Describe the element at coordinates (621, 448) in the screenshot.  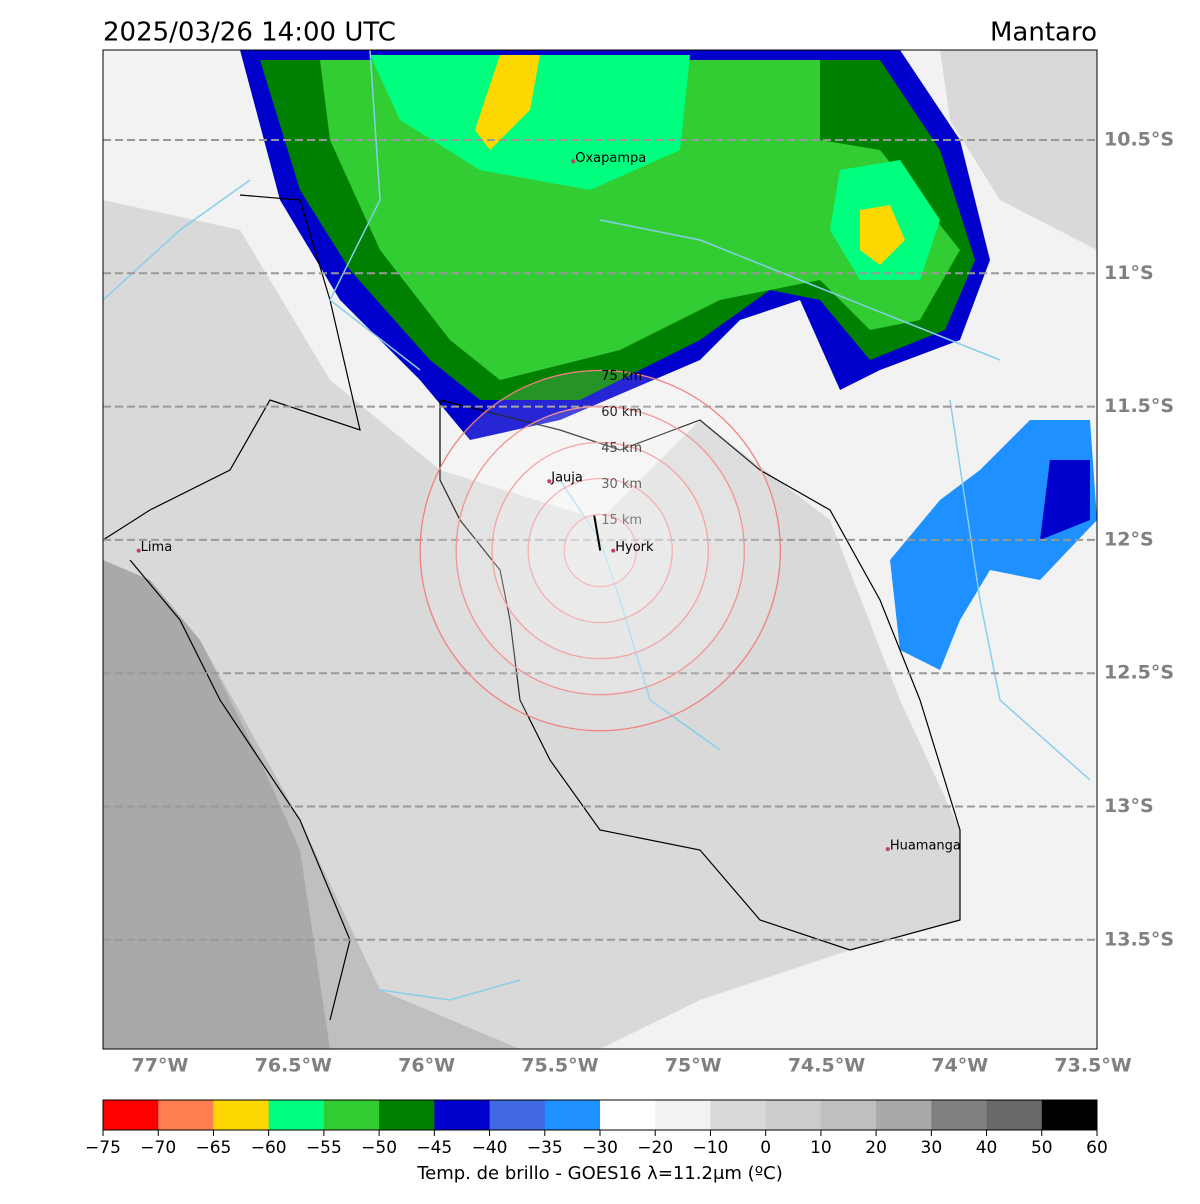
I see `ring-label: 45 km` at that location.